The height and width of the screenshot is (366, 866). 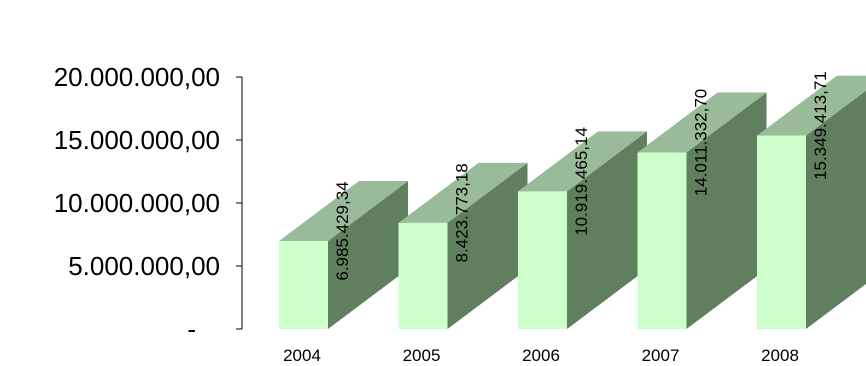 What do you see at coordinates (661, 355) in the screenshot?
I see `x-tick-label: 2007` at bounding box center [661, 355].